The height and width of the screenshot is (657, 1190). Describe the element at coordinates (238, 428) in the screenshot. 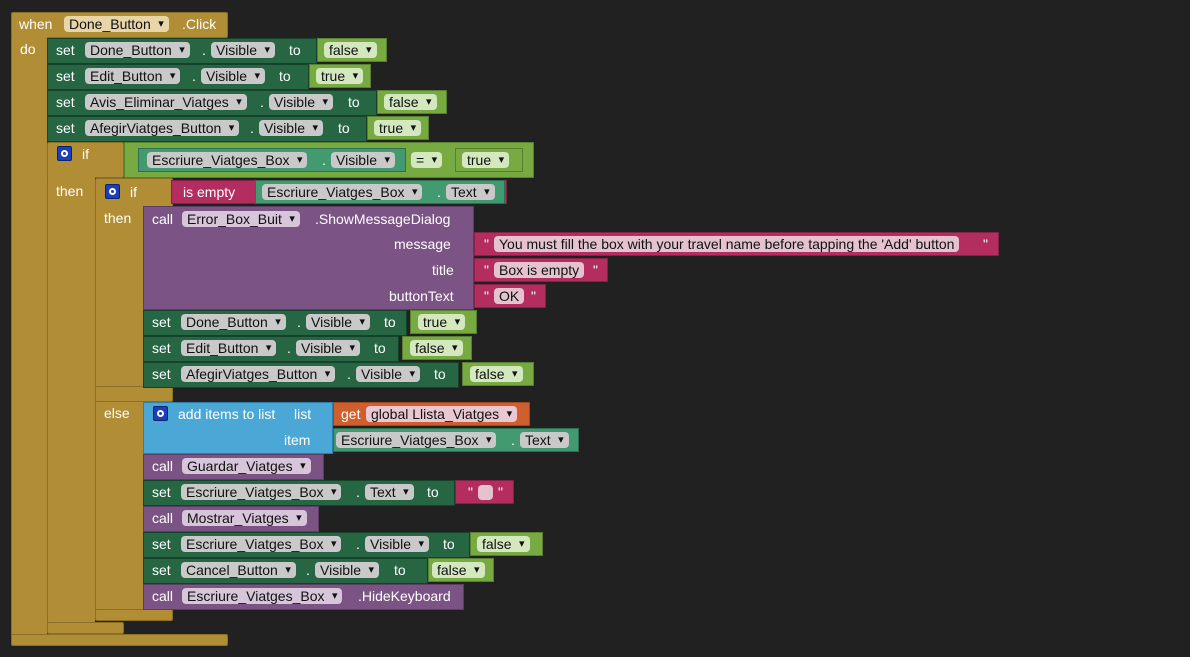

I see `add-items-to-list-block` at that location.